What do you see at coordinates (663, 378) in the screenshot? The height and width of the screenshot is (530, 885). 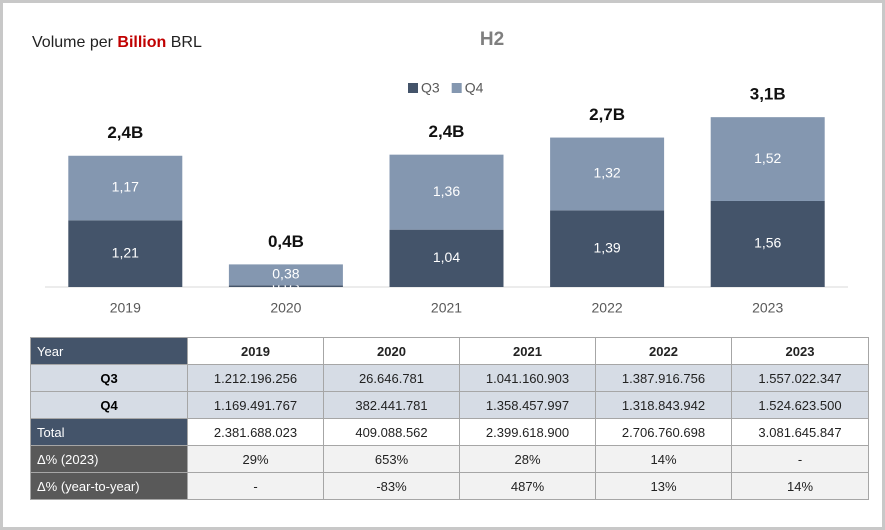 I see `table-cell: 1.387.916.756` at bounding box center [663, 378].